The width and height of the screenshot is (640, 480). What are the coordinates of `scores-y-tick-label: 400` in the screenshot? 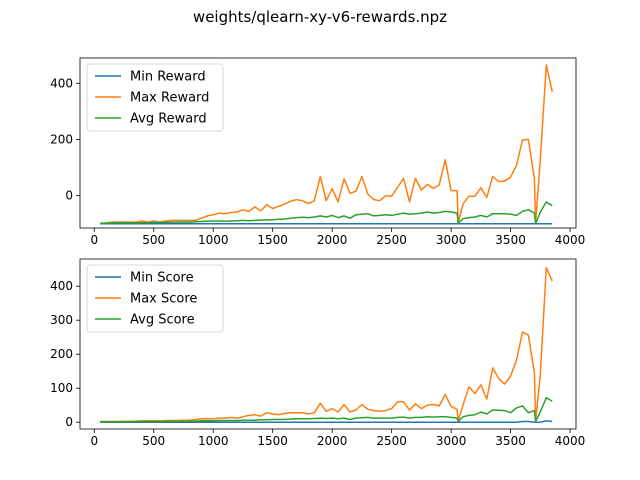 It's located at (61, 286).